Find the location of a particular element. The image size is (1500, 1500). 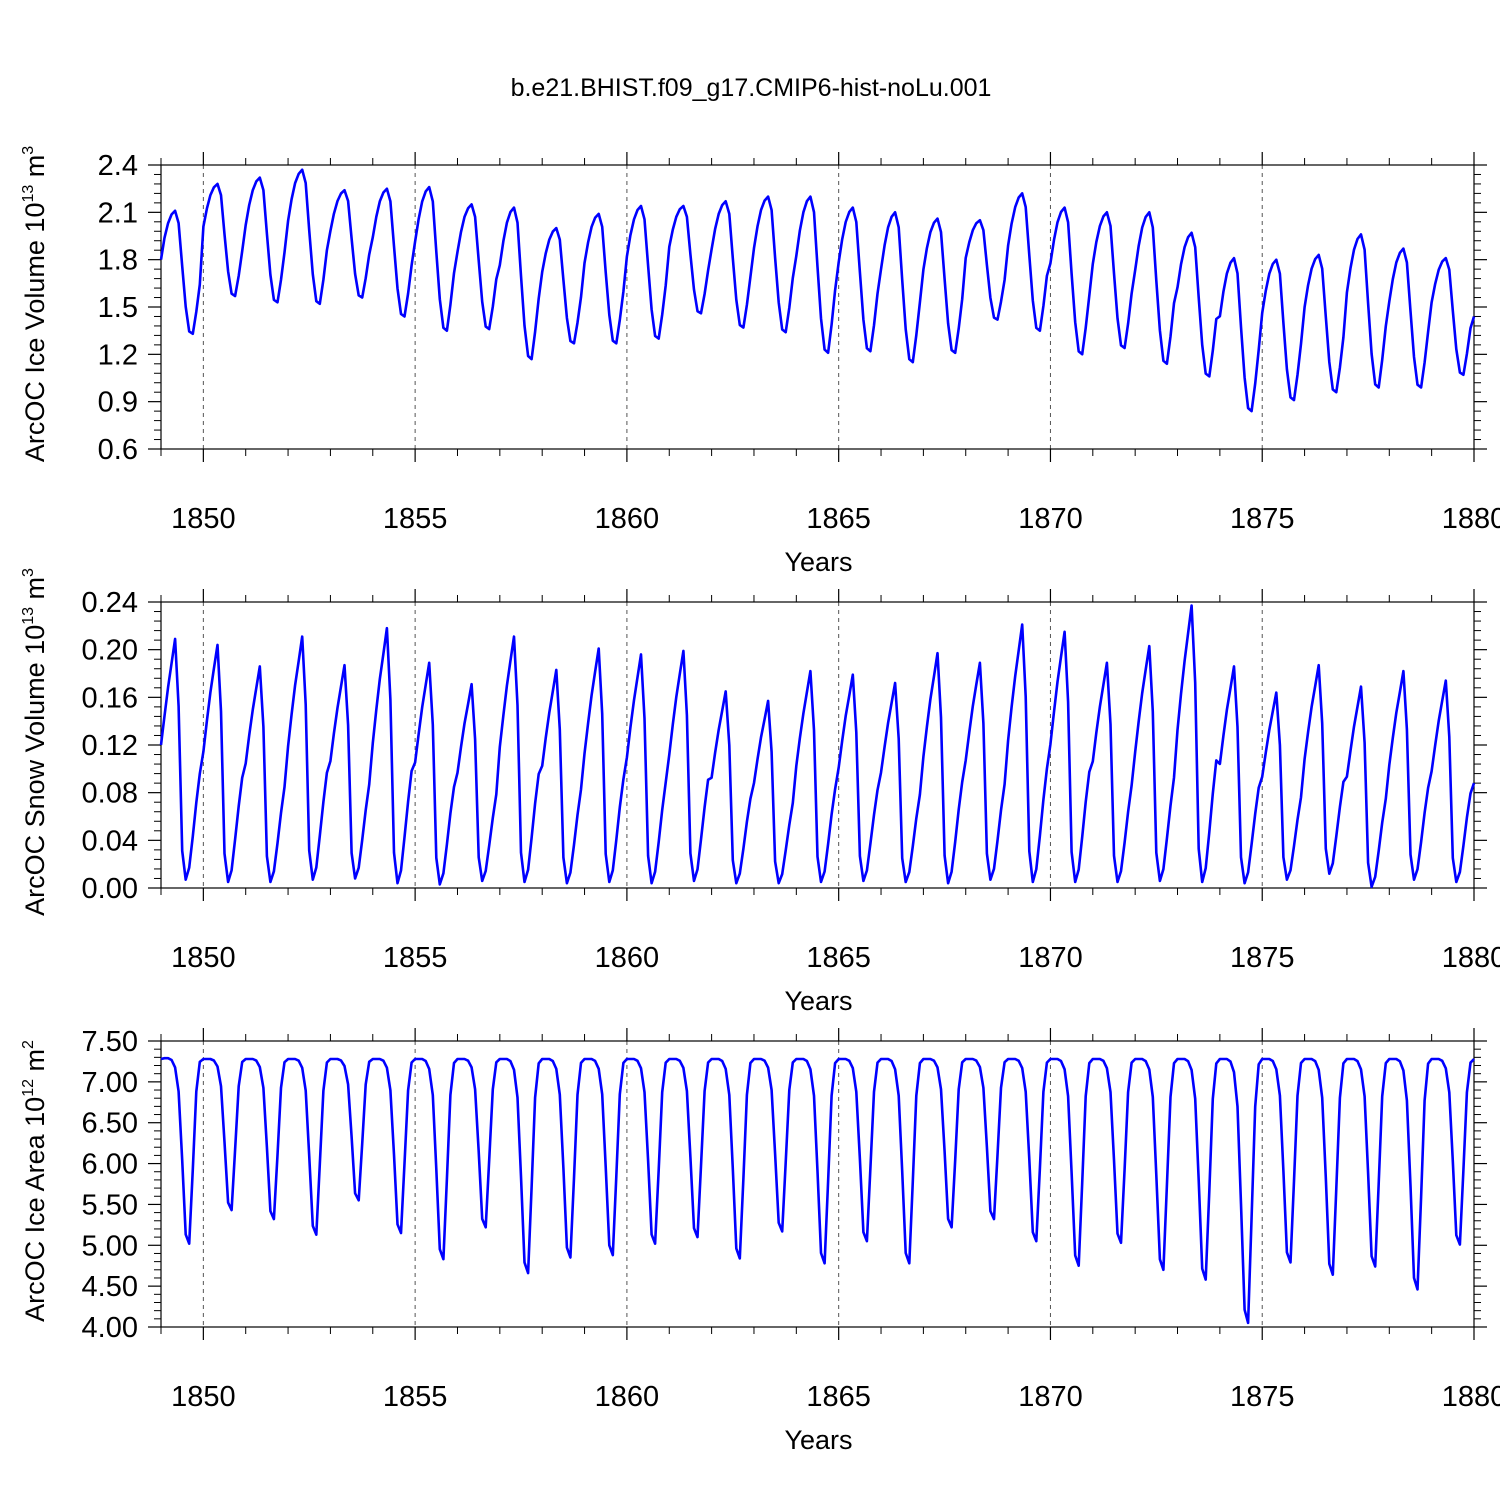

y-tick-label: 0.16 is located at coordinates (110, 698).